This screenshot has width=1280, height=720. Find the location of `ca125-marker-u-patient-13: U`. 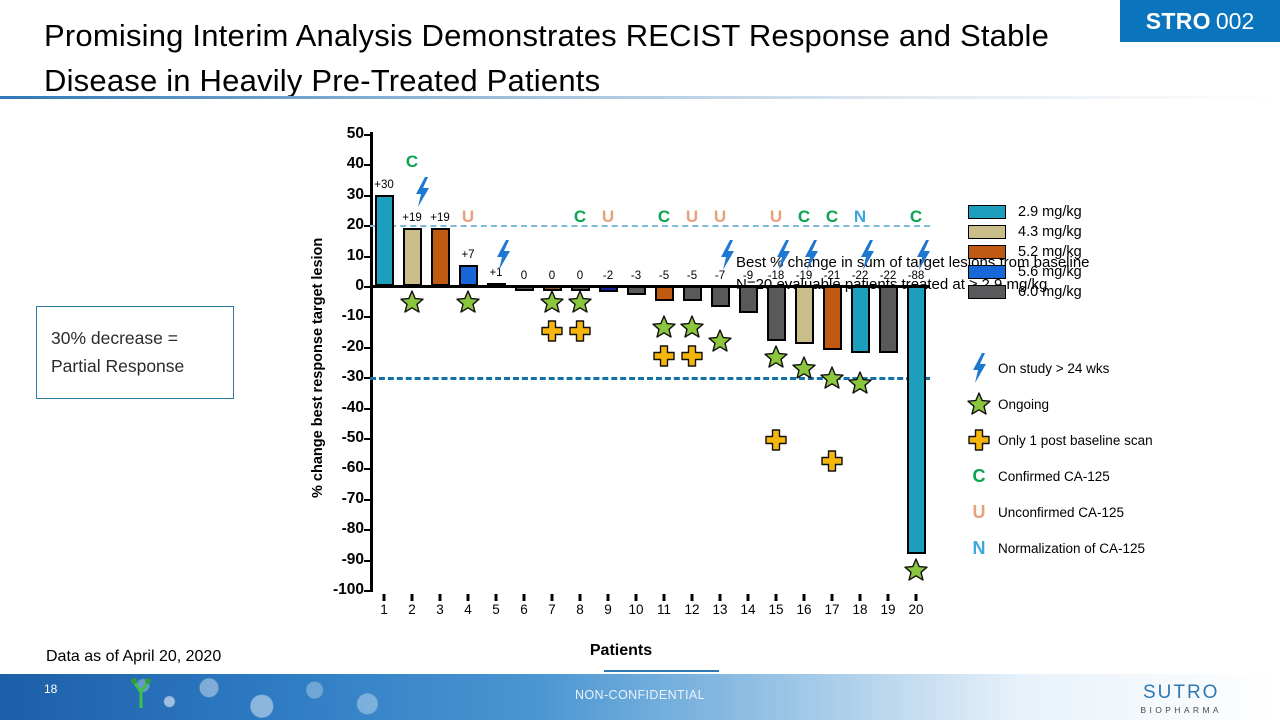

ca125-marker-u-patient-13: U is located at coordinates (720, 217).